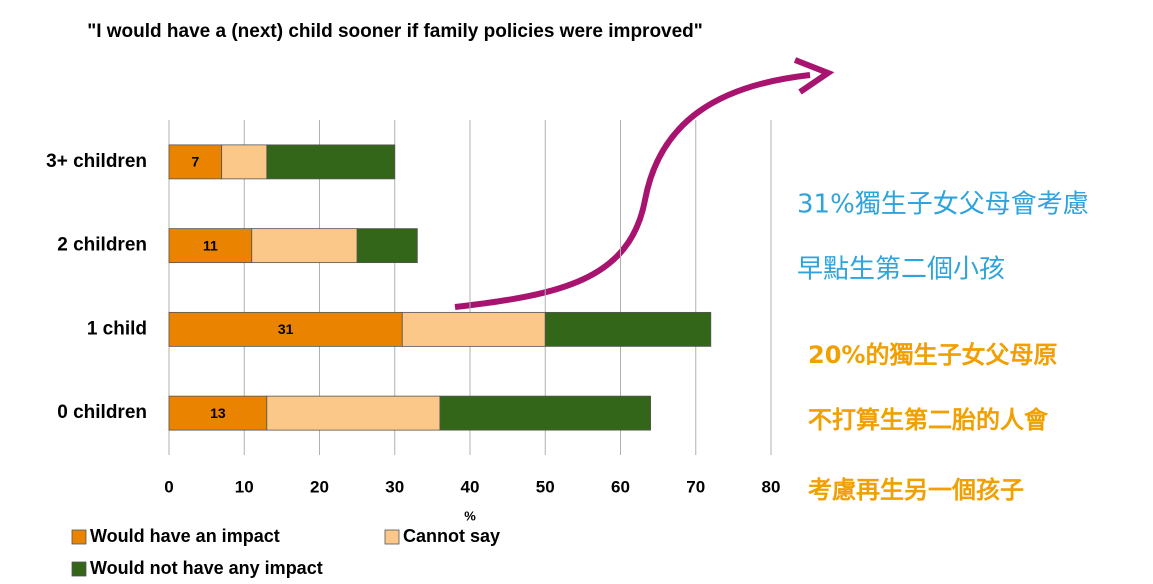  What do you see at coordinates (206, 568) in the screenshot?
I see `legend-label: Would not have any impact` at bounding box center [206, 568].